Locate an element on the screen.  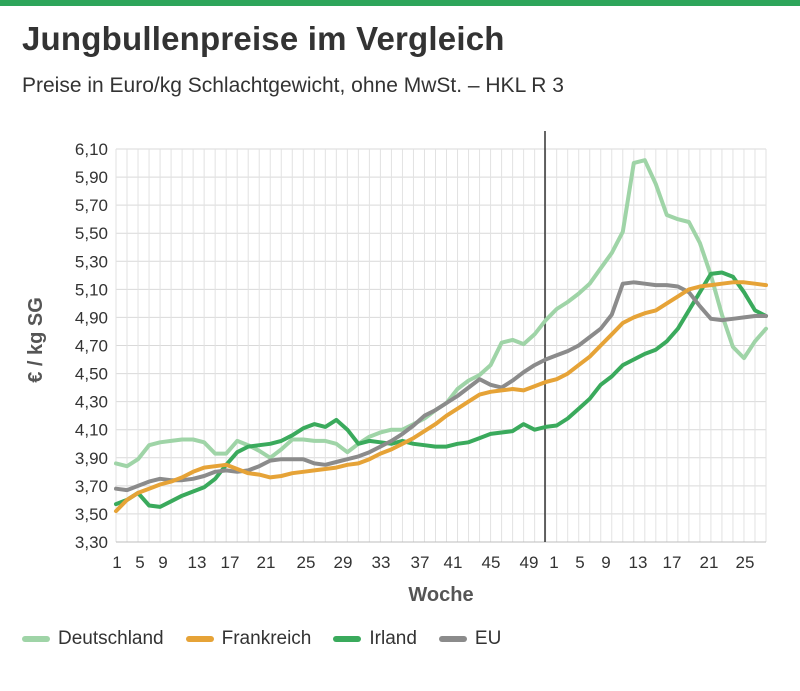
x-tick-label: 41 is located at coordinates (453, 562).